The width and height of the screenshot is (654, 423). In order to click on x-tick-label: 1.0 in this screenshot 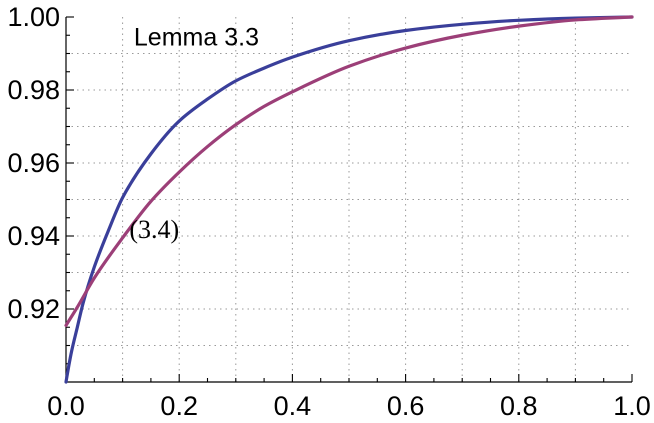, I will do `click(632, 406)`.